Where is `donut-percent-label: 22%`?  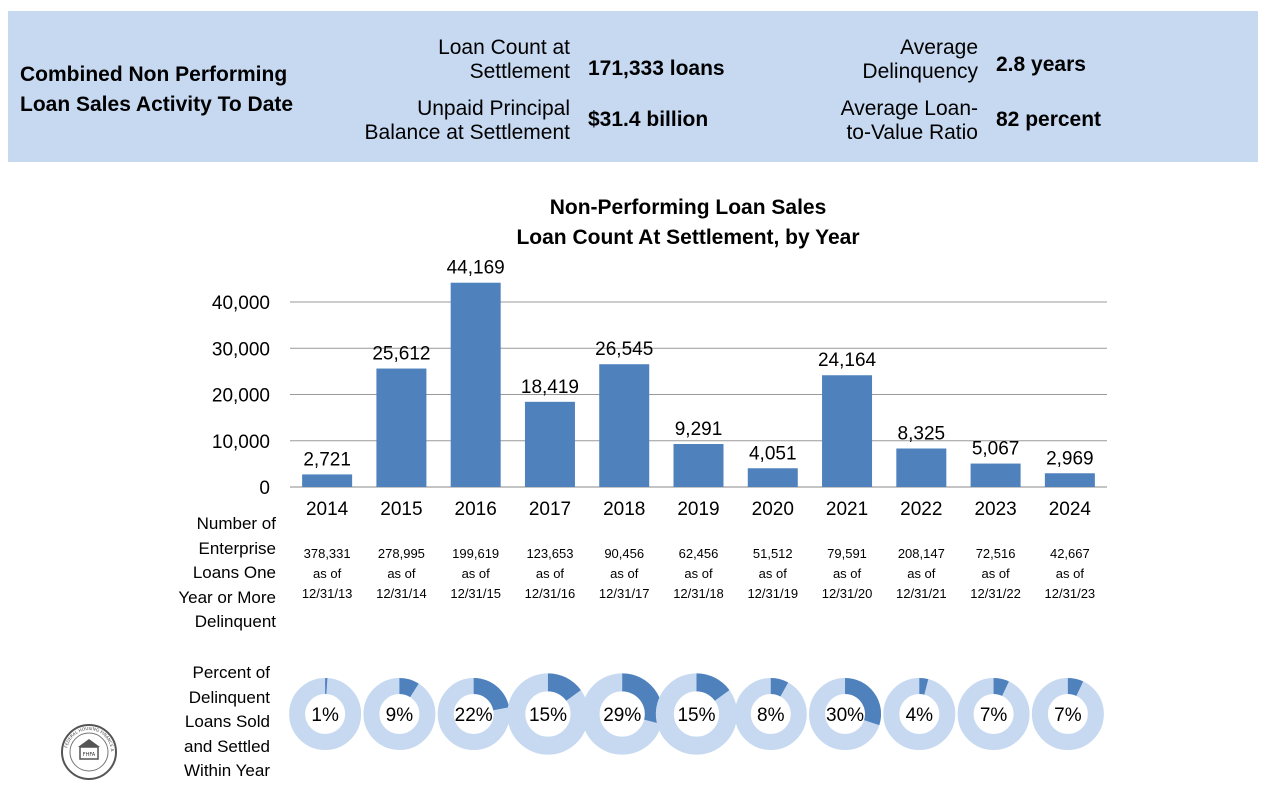
donut-percent-label: 22% is located at coordinates (474, 715).